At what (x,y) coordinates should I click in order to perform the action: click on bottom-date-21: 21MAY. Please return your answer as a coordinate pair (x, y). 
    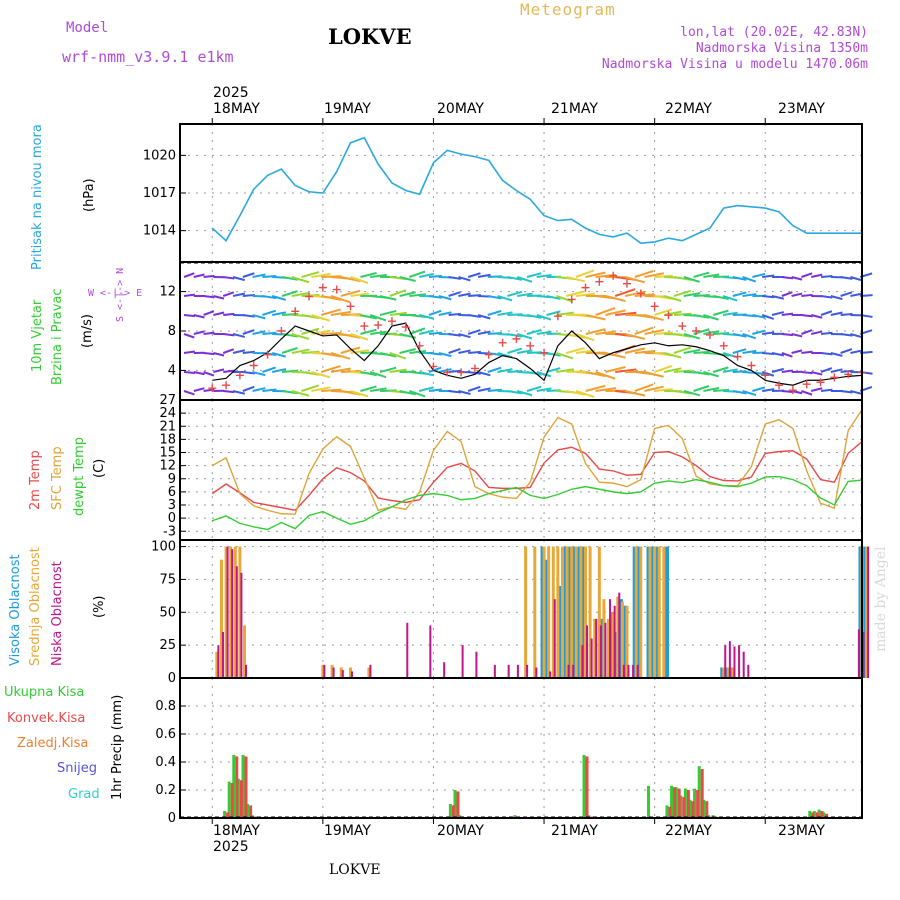
    Looking at the image, I should click on (574, 831).